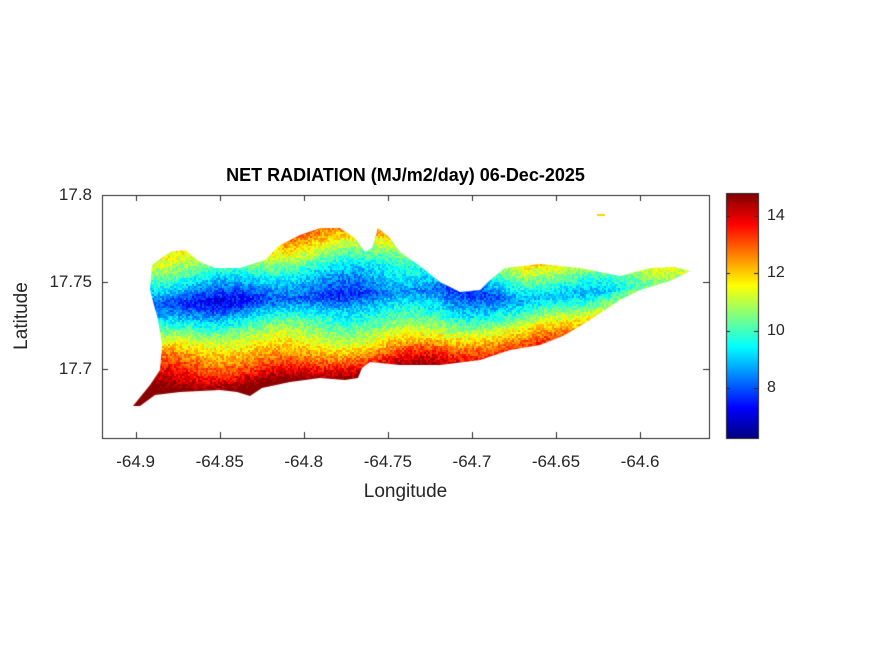 This screenshot has height=656, width=875. What do you see at coordinates (771, 387) in the screenshot?
I see `colorbar-tick-label: 8` at bounding box center [771, 387].